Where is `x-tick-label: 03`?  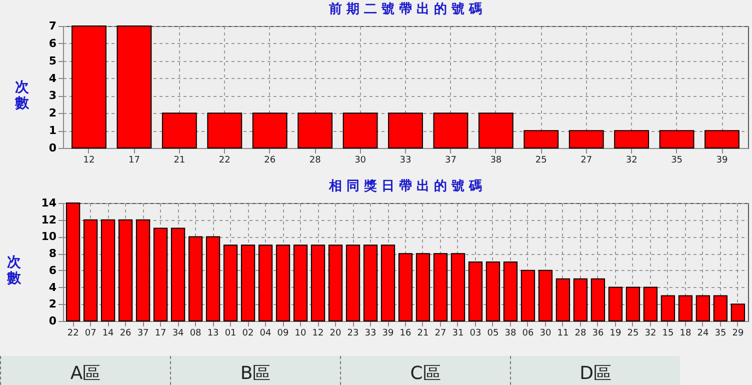
x-tick-label: 03 is located at coordinates (476, 333).